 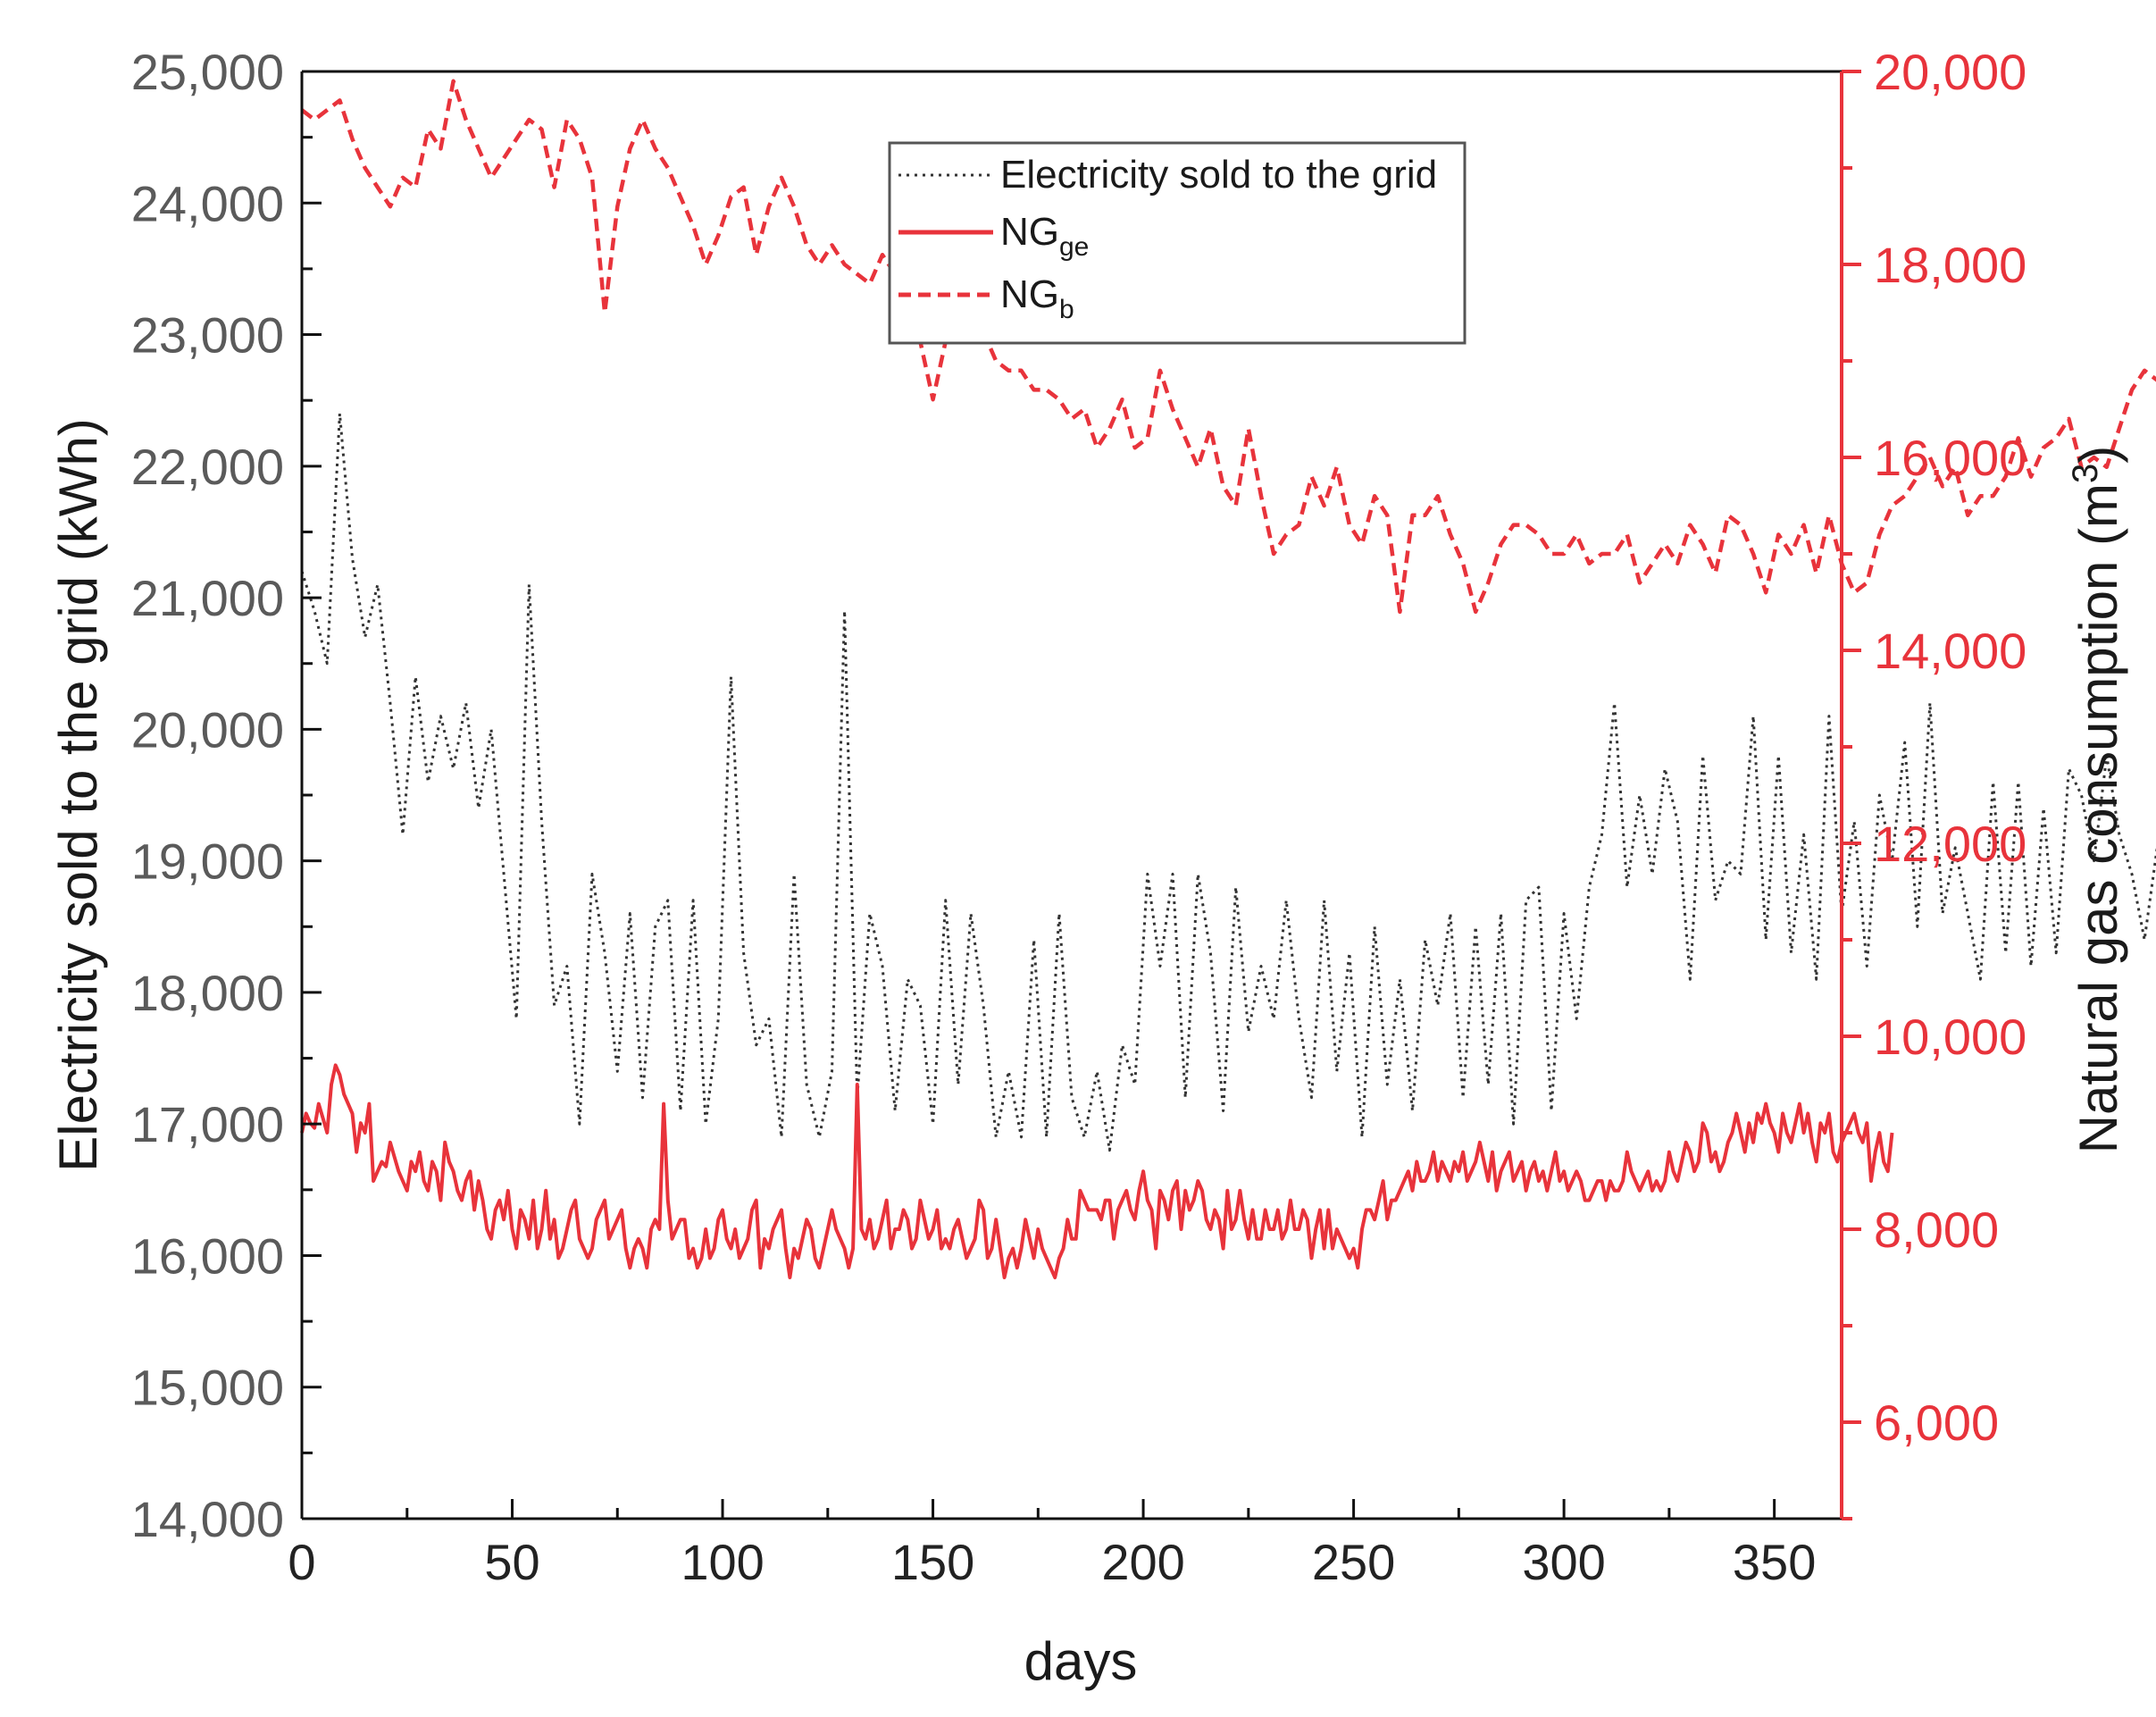 What do you see at coordinates (1029, 232) in the screenshot?
I see `legend-label-ng-ge-base: NG` at bounding box center [1029, 232].